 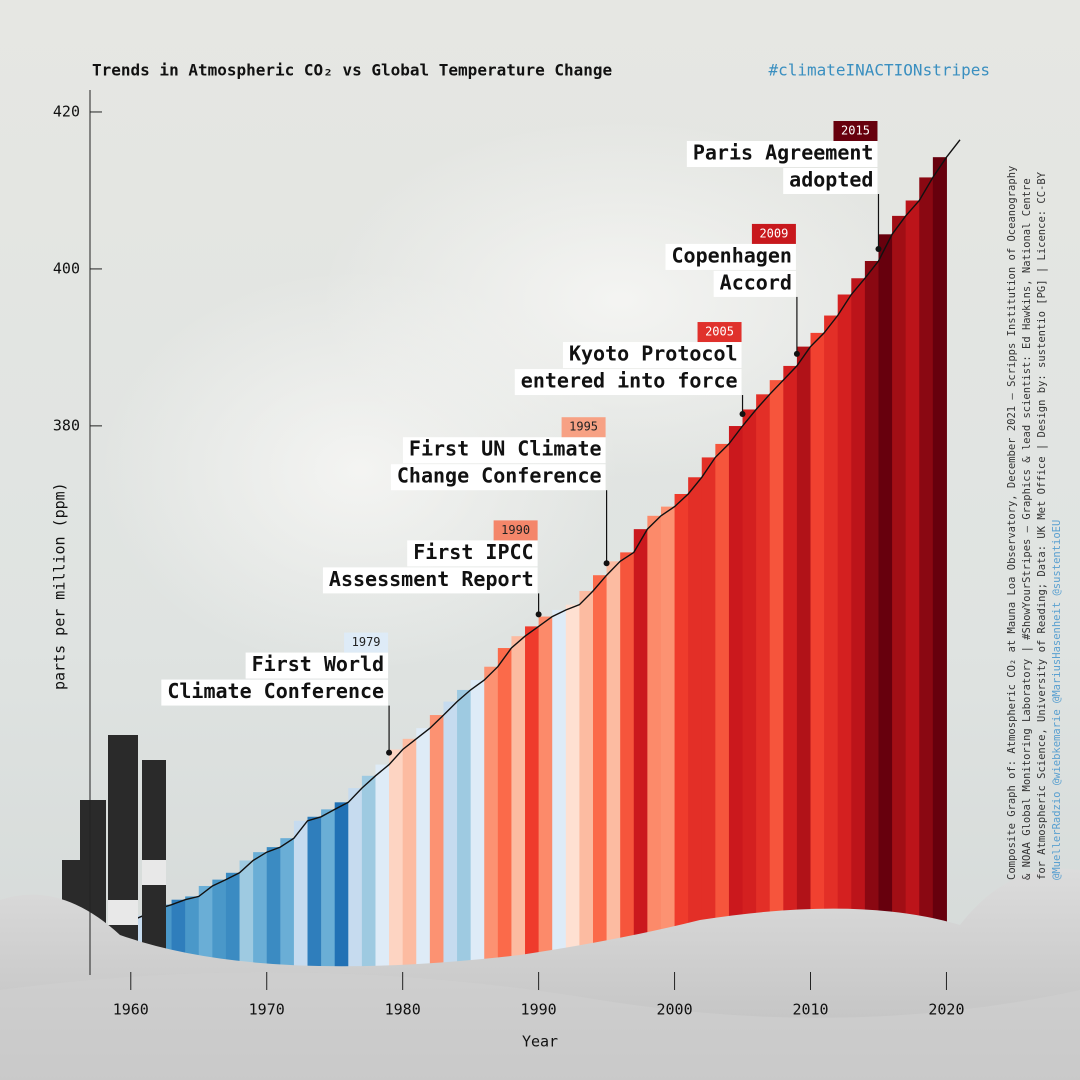 I want to click on annotation-text: Change Conference, so click(x=499, y=476).